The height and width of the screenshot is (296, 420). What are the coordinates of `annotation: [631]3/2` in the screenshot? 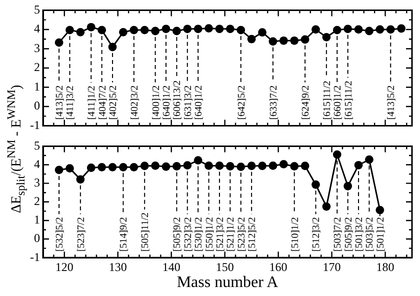 It's located at (188, 102).